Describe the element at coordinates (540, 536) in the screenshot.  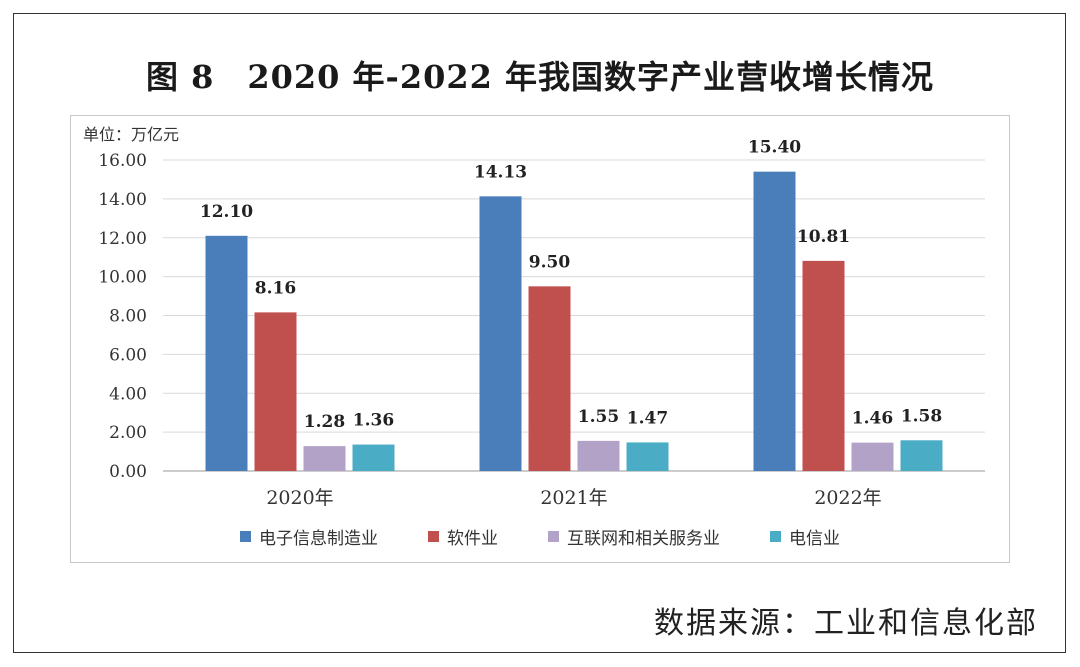
I see `chart-legend: 电子信息制造业 软件业 互联网和相关服务业 电信业` at that location.